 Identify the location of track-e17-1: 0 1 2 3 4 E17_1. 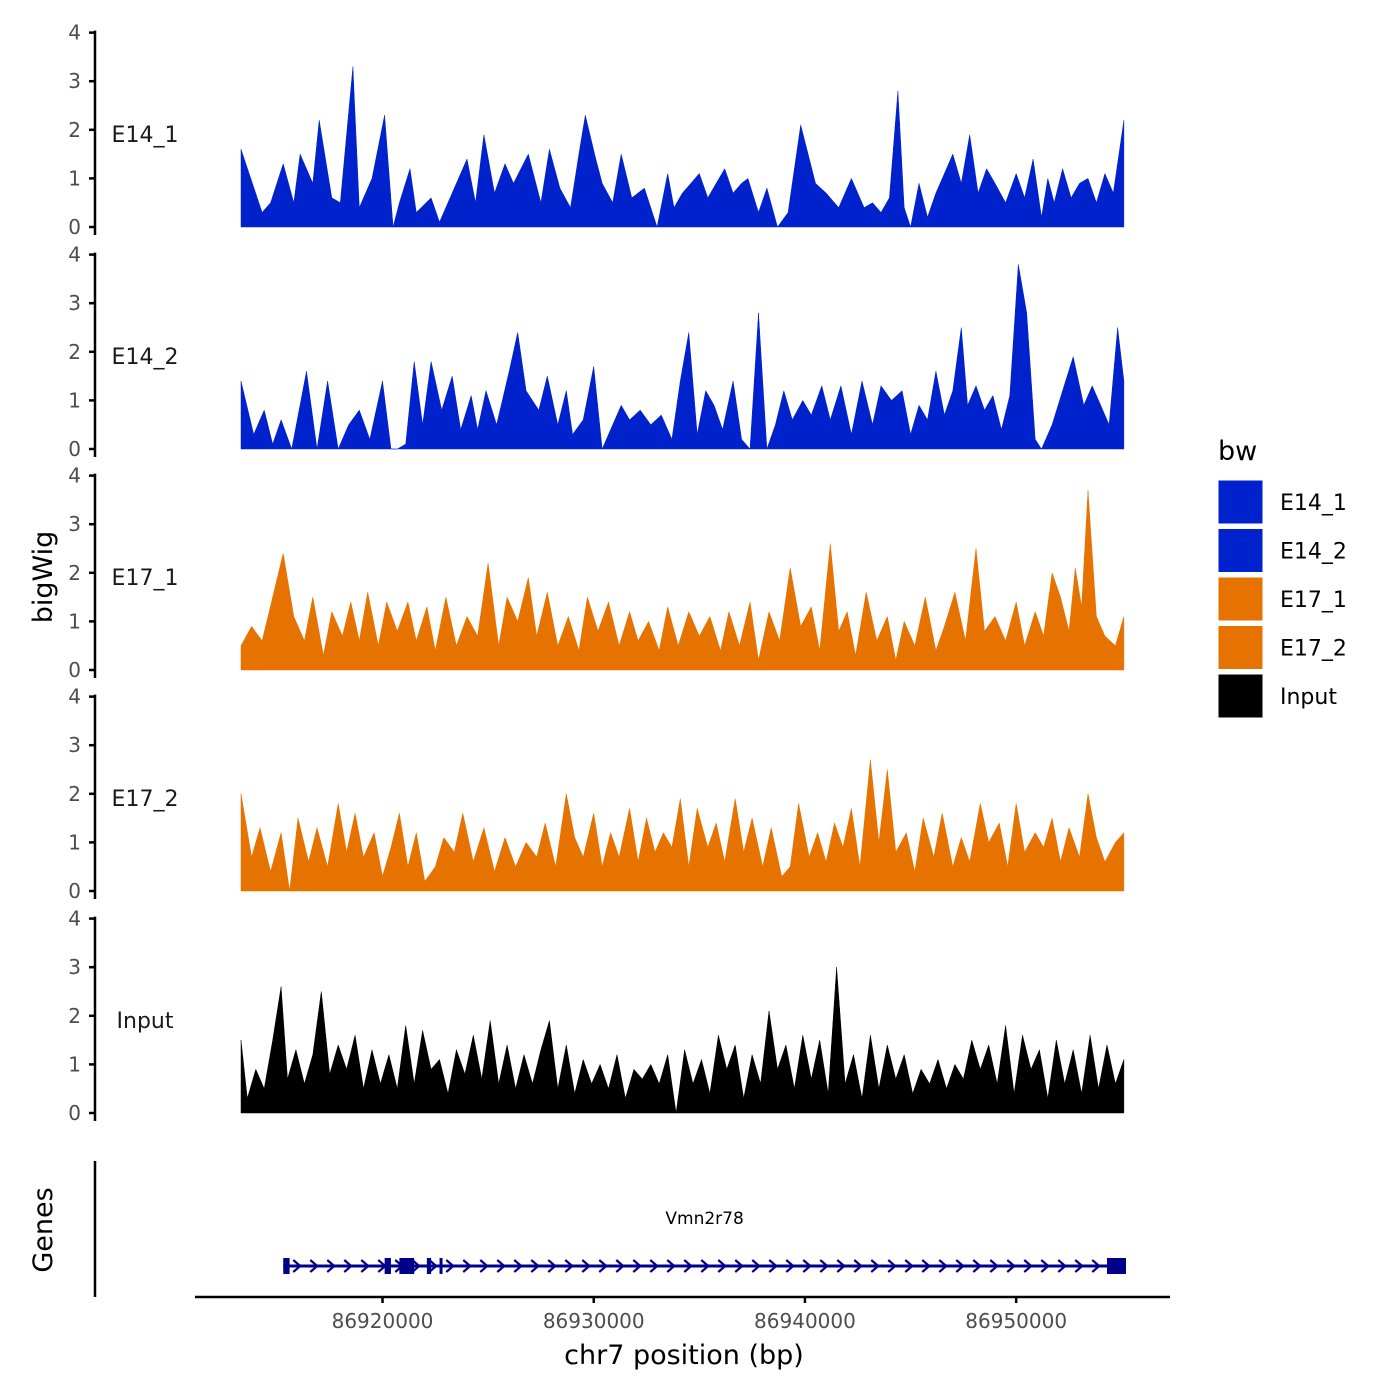
(596, 573).